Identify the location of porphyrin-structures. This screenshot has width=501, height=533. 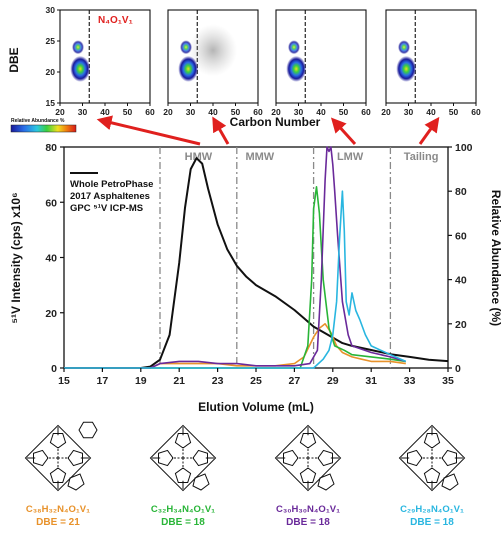
(245, 456).